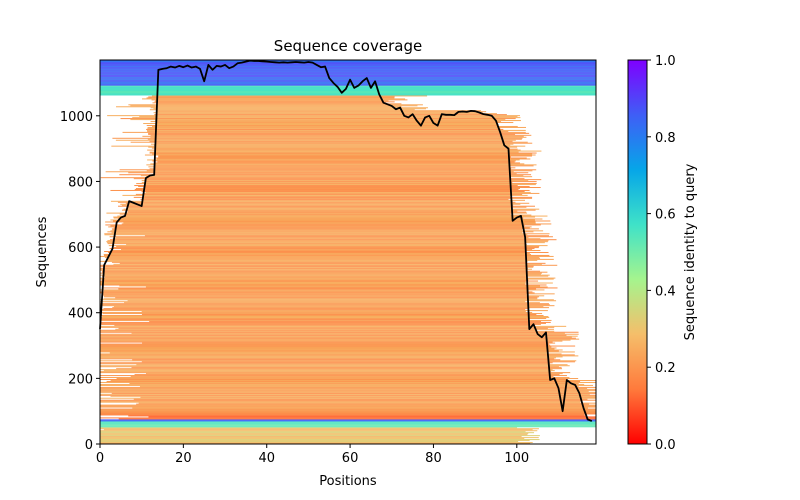  Describe the element at coordinates (665, 215) in the screenshot. I see `colorbar-tick-label: 0.6` at that location.